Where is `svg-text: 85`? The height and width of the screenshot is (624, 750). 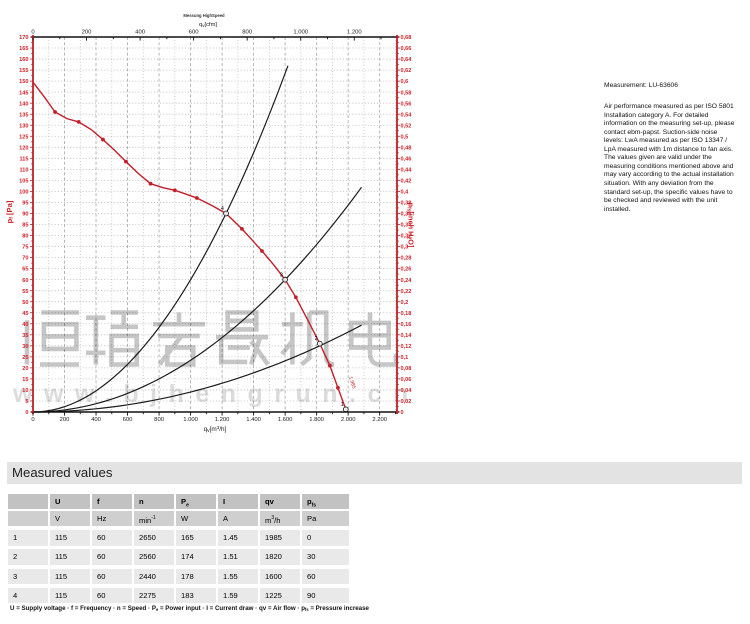 svg-text: 85 is located at coordinates (25, 226).